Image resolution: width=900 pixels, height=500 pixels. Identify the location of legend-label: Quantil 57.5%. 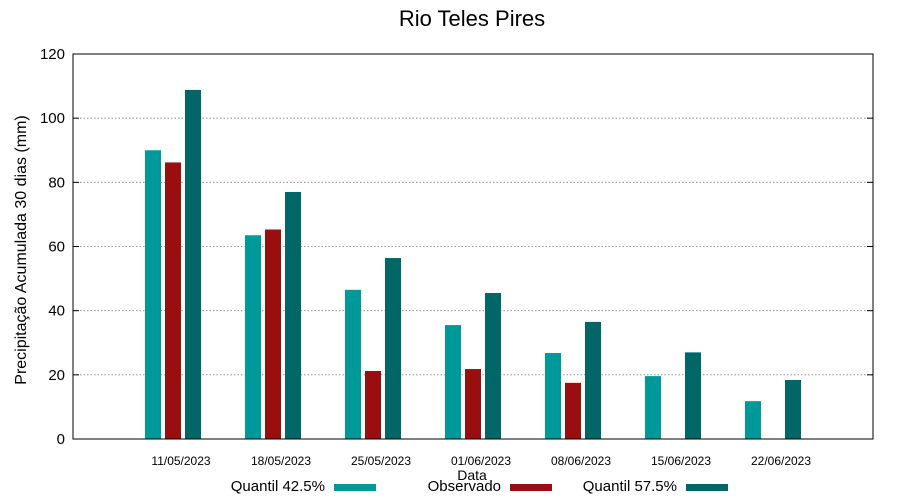
(630, 486).